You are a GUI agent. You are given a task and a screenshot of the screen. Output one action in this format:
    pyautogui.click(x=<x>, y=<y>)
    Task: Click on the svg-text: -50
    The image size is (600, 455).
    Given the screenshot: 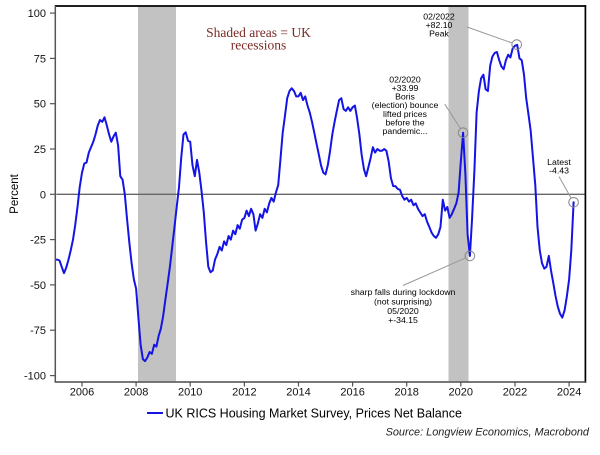 What is the action you would take?
    pyautogui.click(x=38, y=286)
    